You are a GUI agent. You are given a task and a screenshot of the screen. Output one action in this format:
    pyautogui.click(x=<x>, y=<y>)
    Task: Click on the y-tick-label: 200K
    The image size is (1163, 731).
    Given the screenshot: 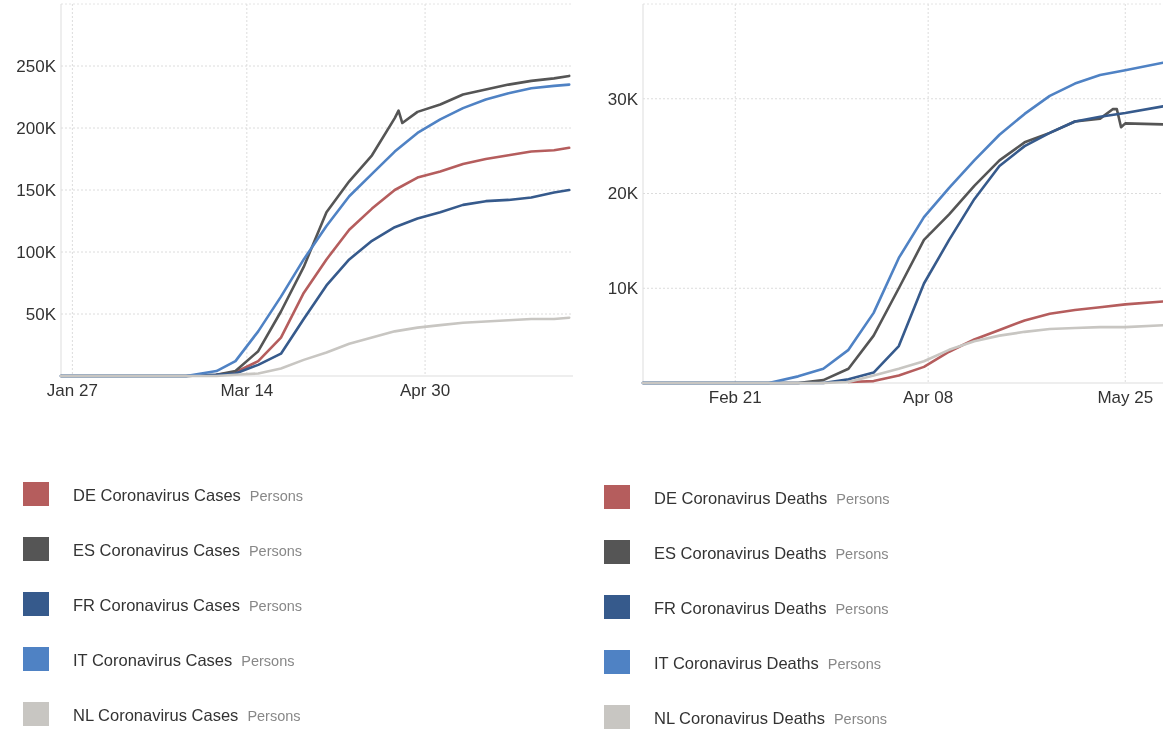 What is the action you would take?
    pyautogui.click(x=36, y=128)
    